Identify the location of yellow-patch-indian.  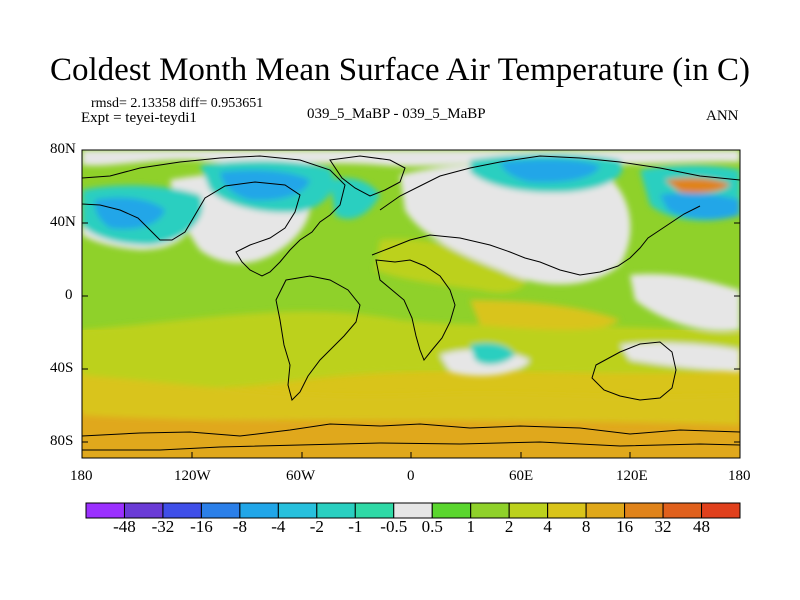
(545, 315).